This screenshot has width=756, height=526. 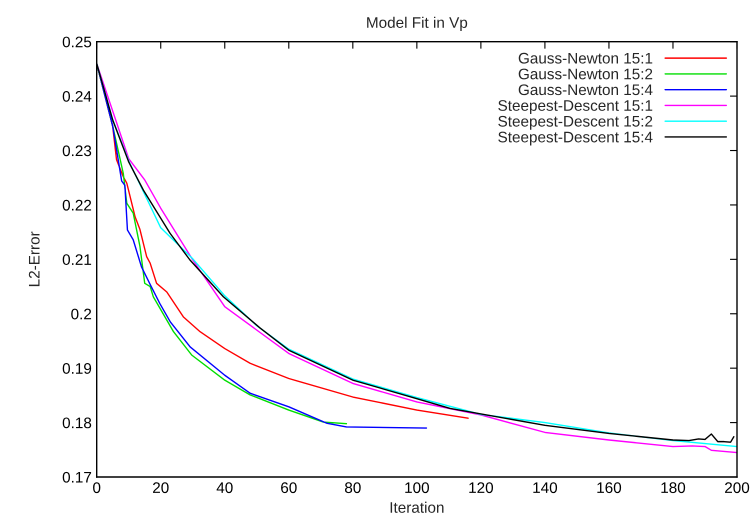 I want to click on y-tick-label: 0.2, so click(x=81, y=314).